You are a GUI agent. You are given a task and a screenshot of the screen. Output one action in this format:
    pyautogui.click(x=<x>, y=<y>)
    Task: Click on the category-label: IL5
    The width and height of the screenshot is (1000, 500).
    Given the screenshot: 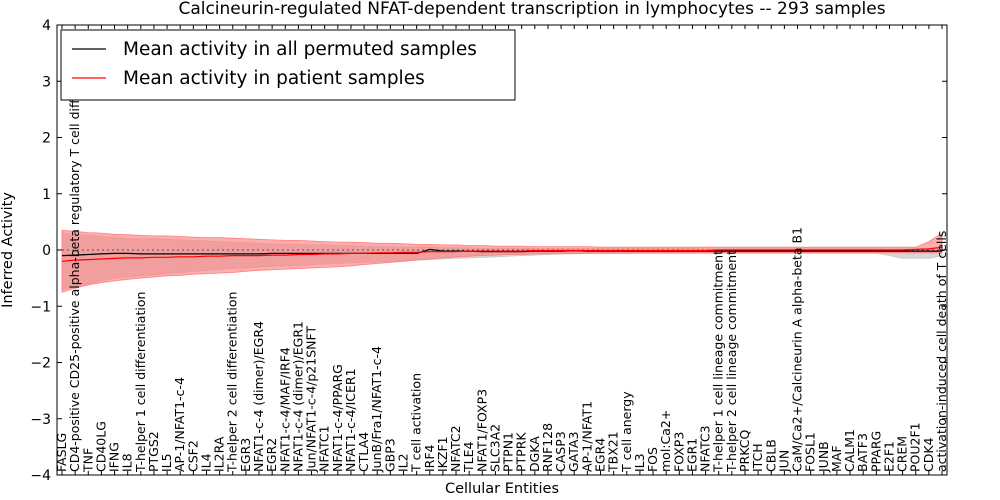 What is the action you would take?
    pyautogui.click(x=166, y=462)
    